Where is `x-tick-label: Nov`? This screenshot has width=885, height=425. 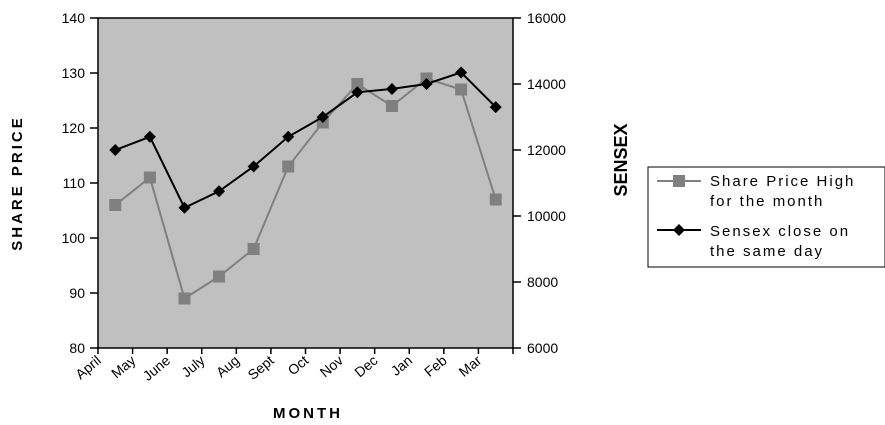
x-tick-label: Nov is located at coordinates (331, 366).